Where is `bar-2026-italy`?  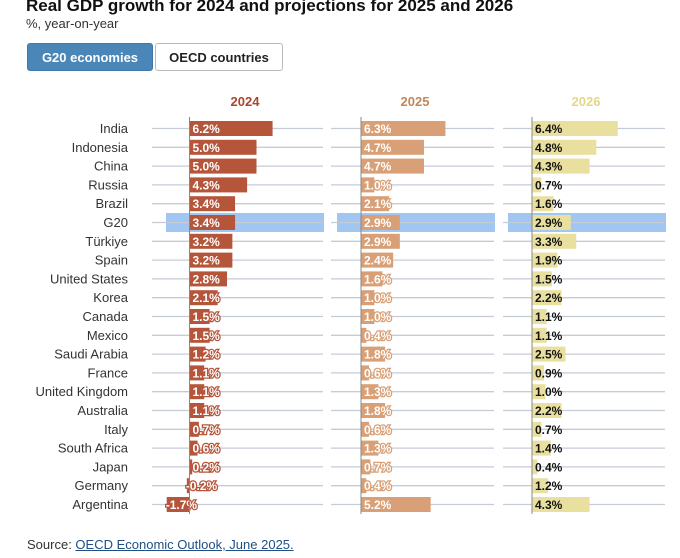
bar-2026-italy is located at coordinates (537, 429).